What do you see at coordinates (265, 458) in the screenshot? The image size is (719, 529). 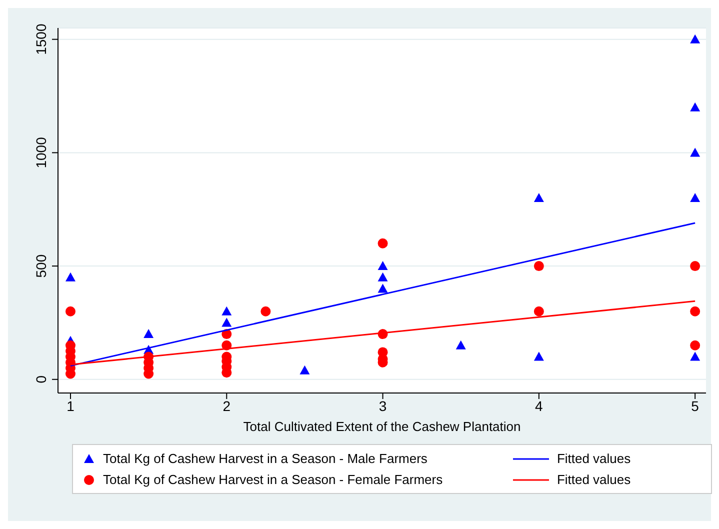 I see `legend-label: Total Kg of Cashew Harvest in a Season - Male Farmers` at bounding box center [265, 458].